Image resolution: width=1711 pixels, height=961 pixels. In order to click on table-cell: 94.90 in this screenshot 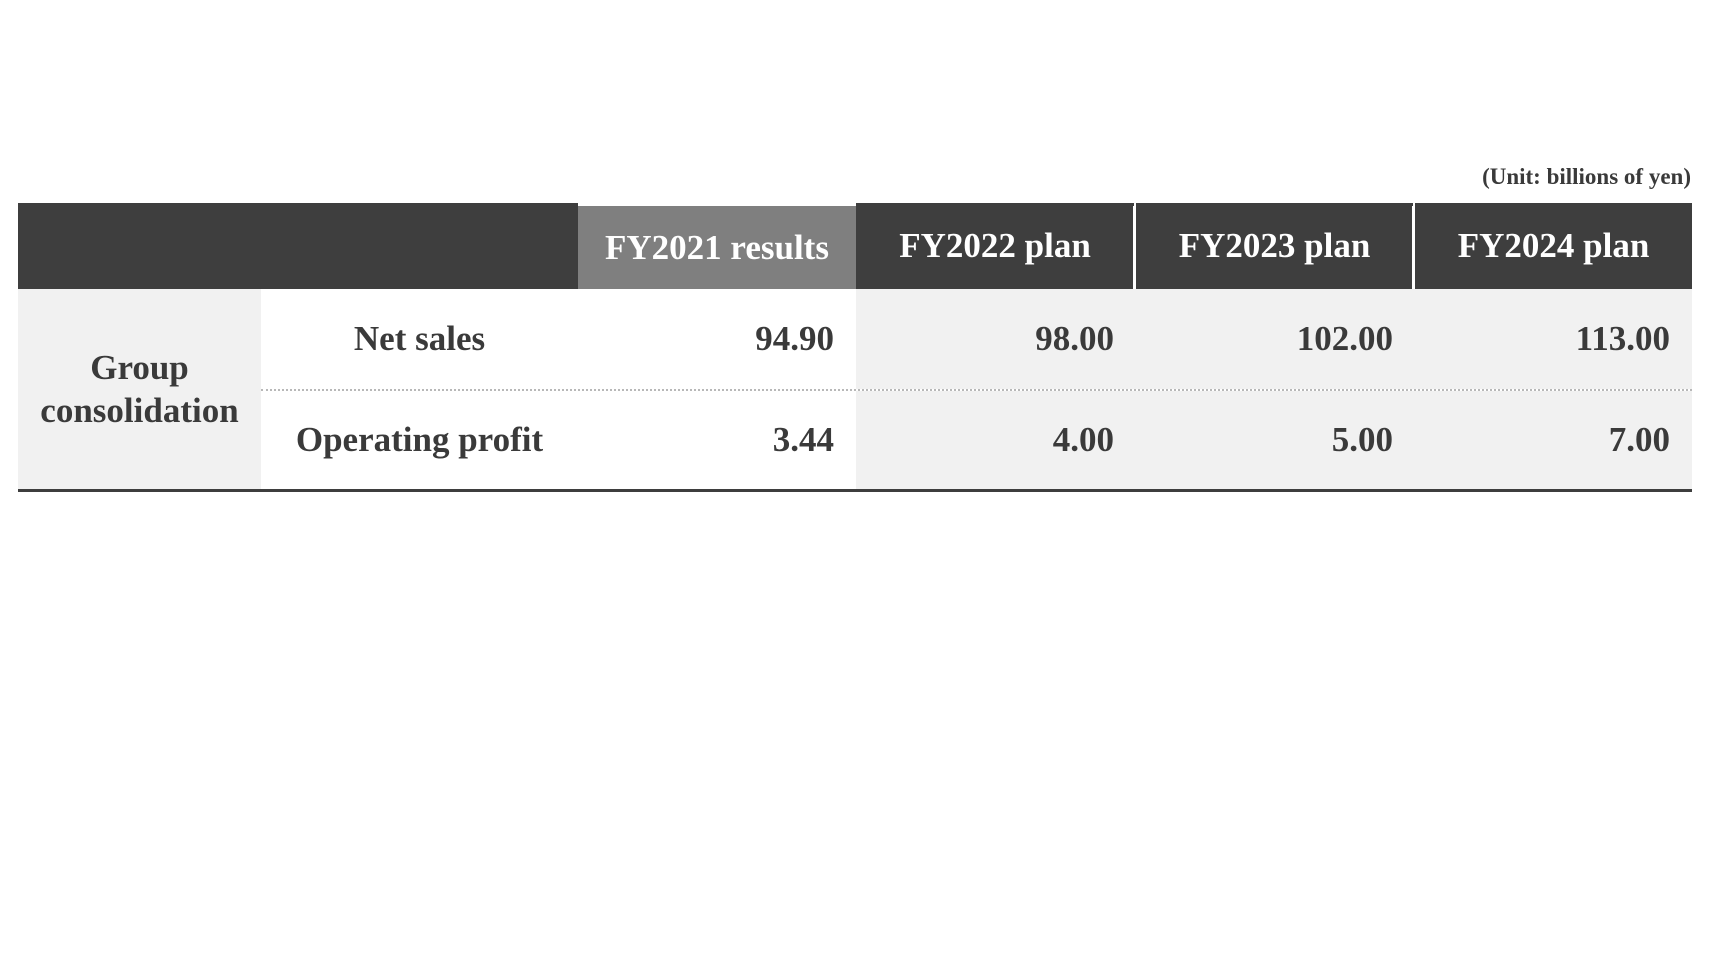, I will do `click(717, 339)`.